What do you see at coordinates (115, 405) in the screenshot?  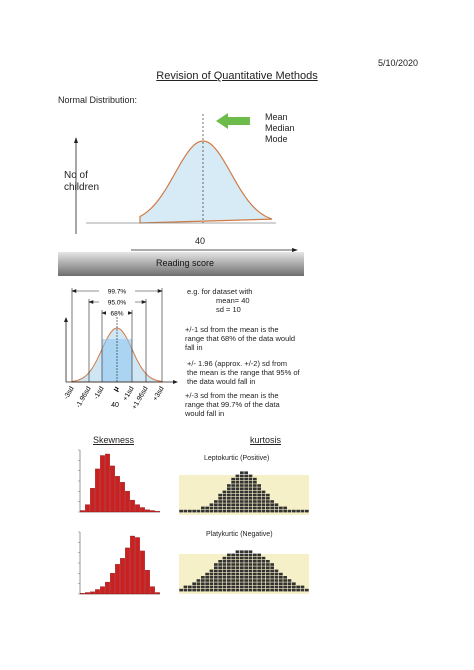 I see `band-mean-value: 40` at bounding box center [115, 405].